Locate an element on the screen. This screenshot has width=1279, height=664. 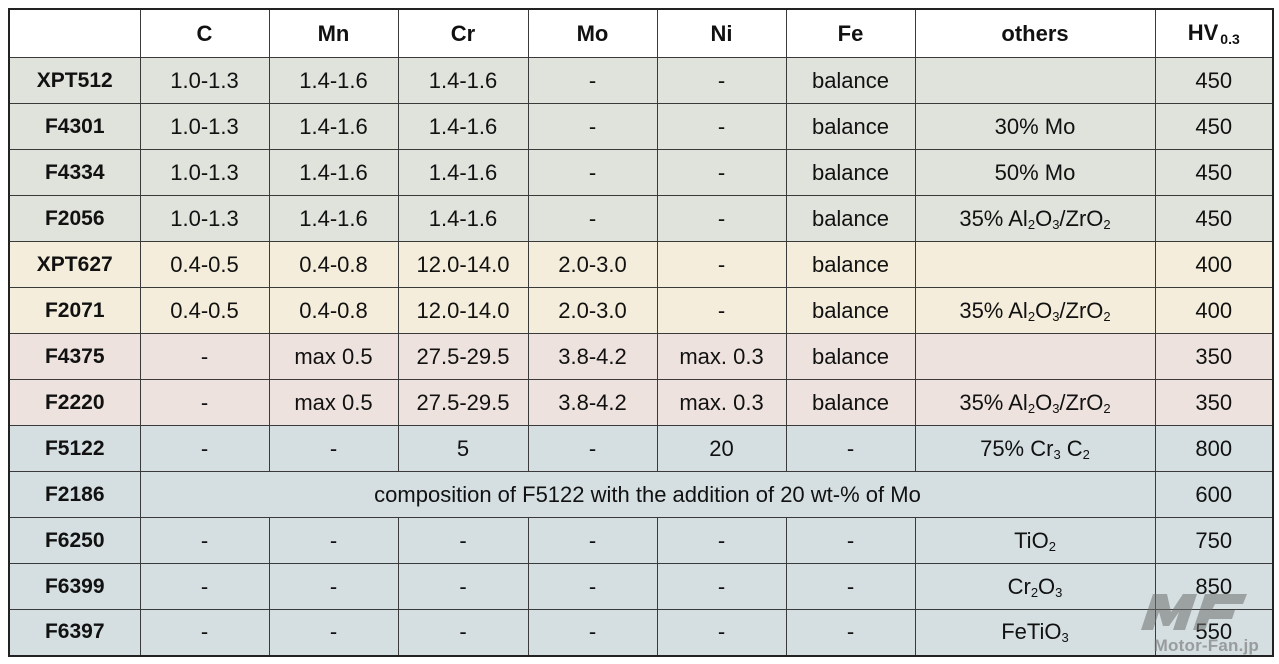
cell-mn: 0.4-0.8 is located at coordinates (333, 310).